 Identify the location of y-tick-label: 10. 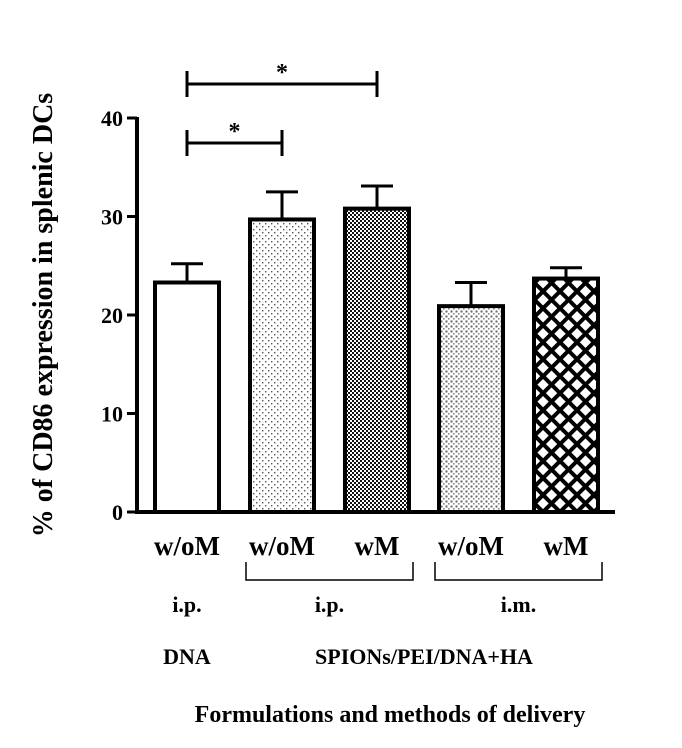
(112, 414).